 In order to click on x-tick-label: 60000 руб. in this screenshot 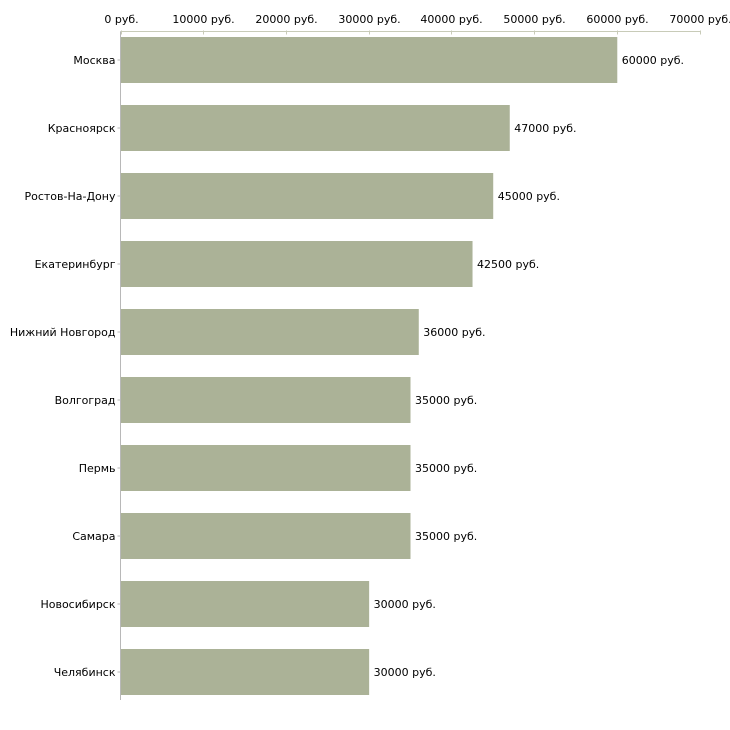, I will do `click(617, 19)`.